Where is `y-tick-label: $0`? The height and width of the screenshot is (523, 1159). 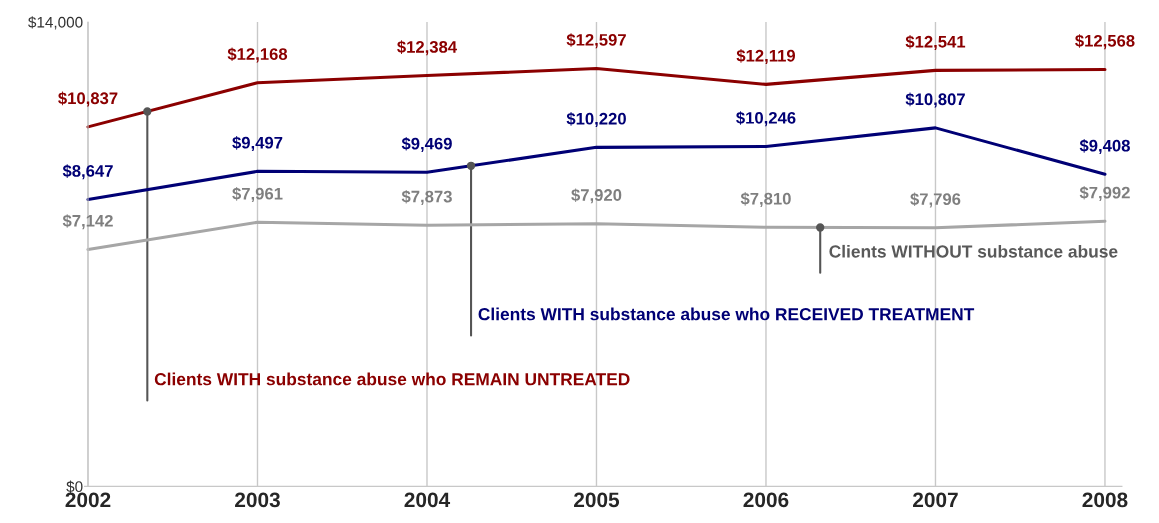 y-tick-label: $0 is located at coordinates (74, 486).